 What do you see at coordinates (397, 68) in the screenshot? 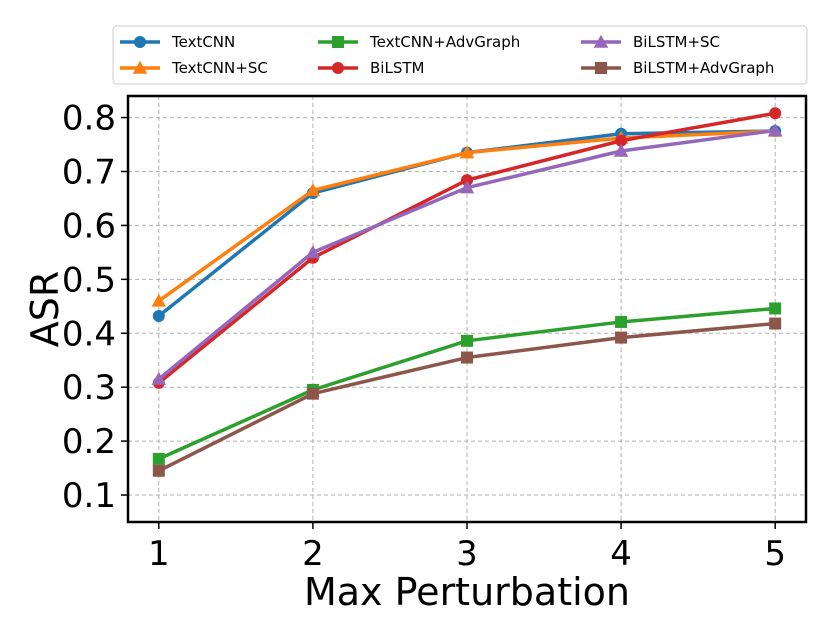
I see `legend-label: BiLSTM` at bounding box center [397, 68].